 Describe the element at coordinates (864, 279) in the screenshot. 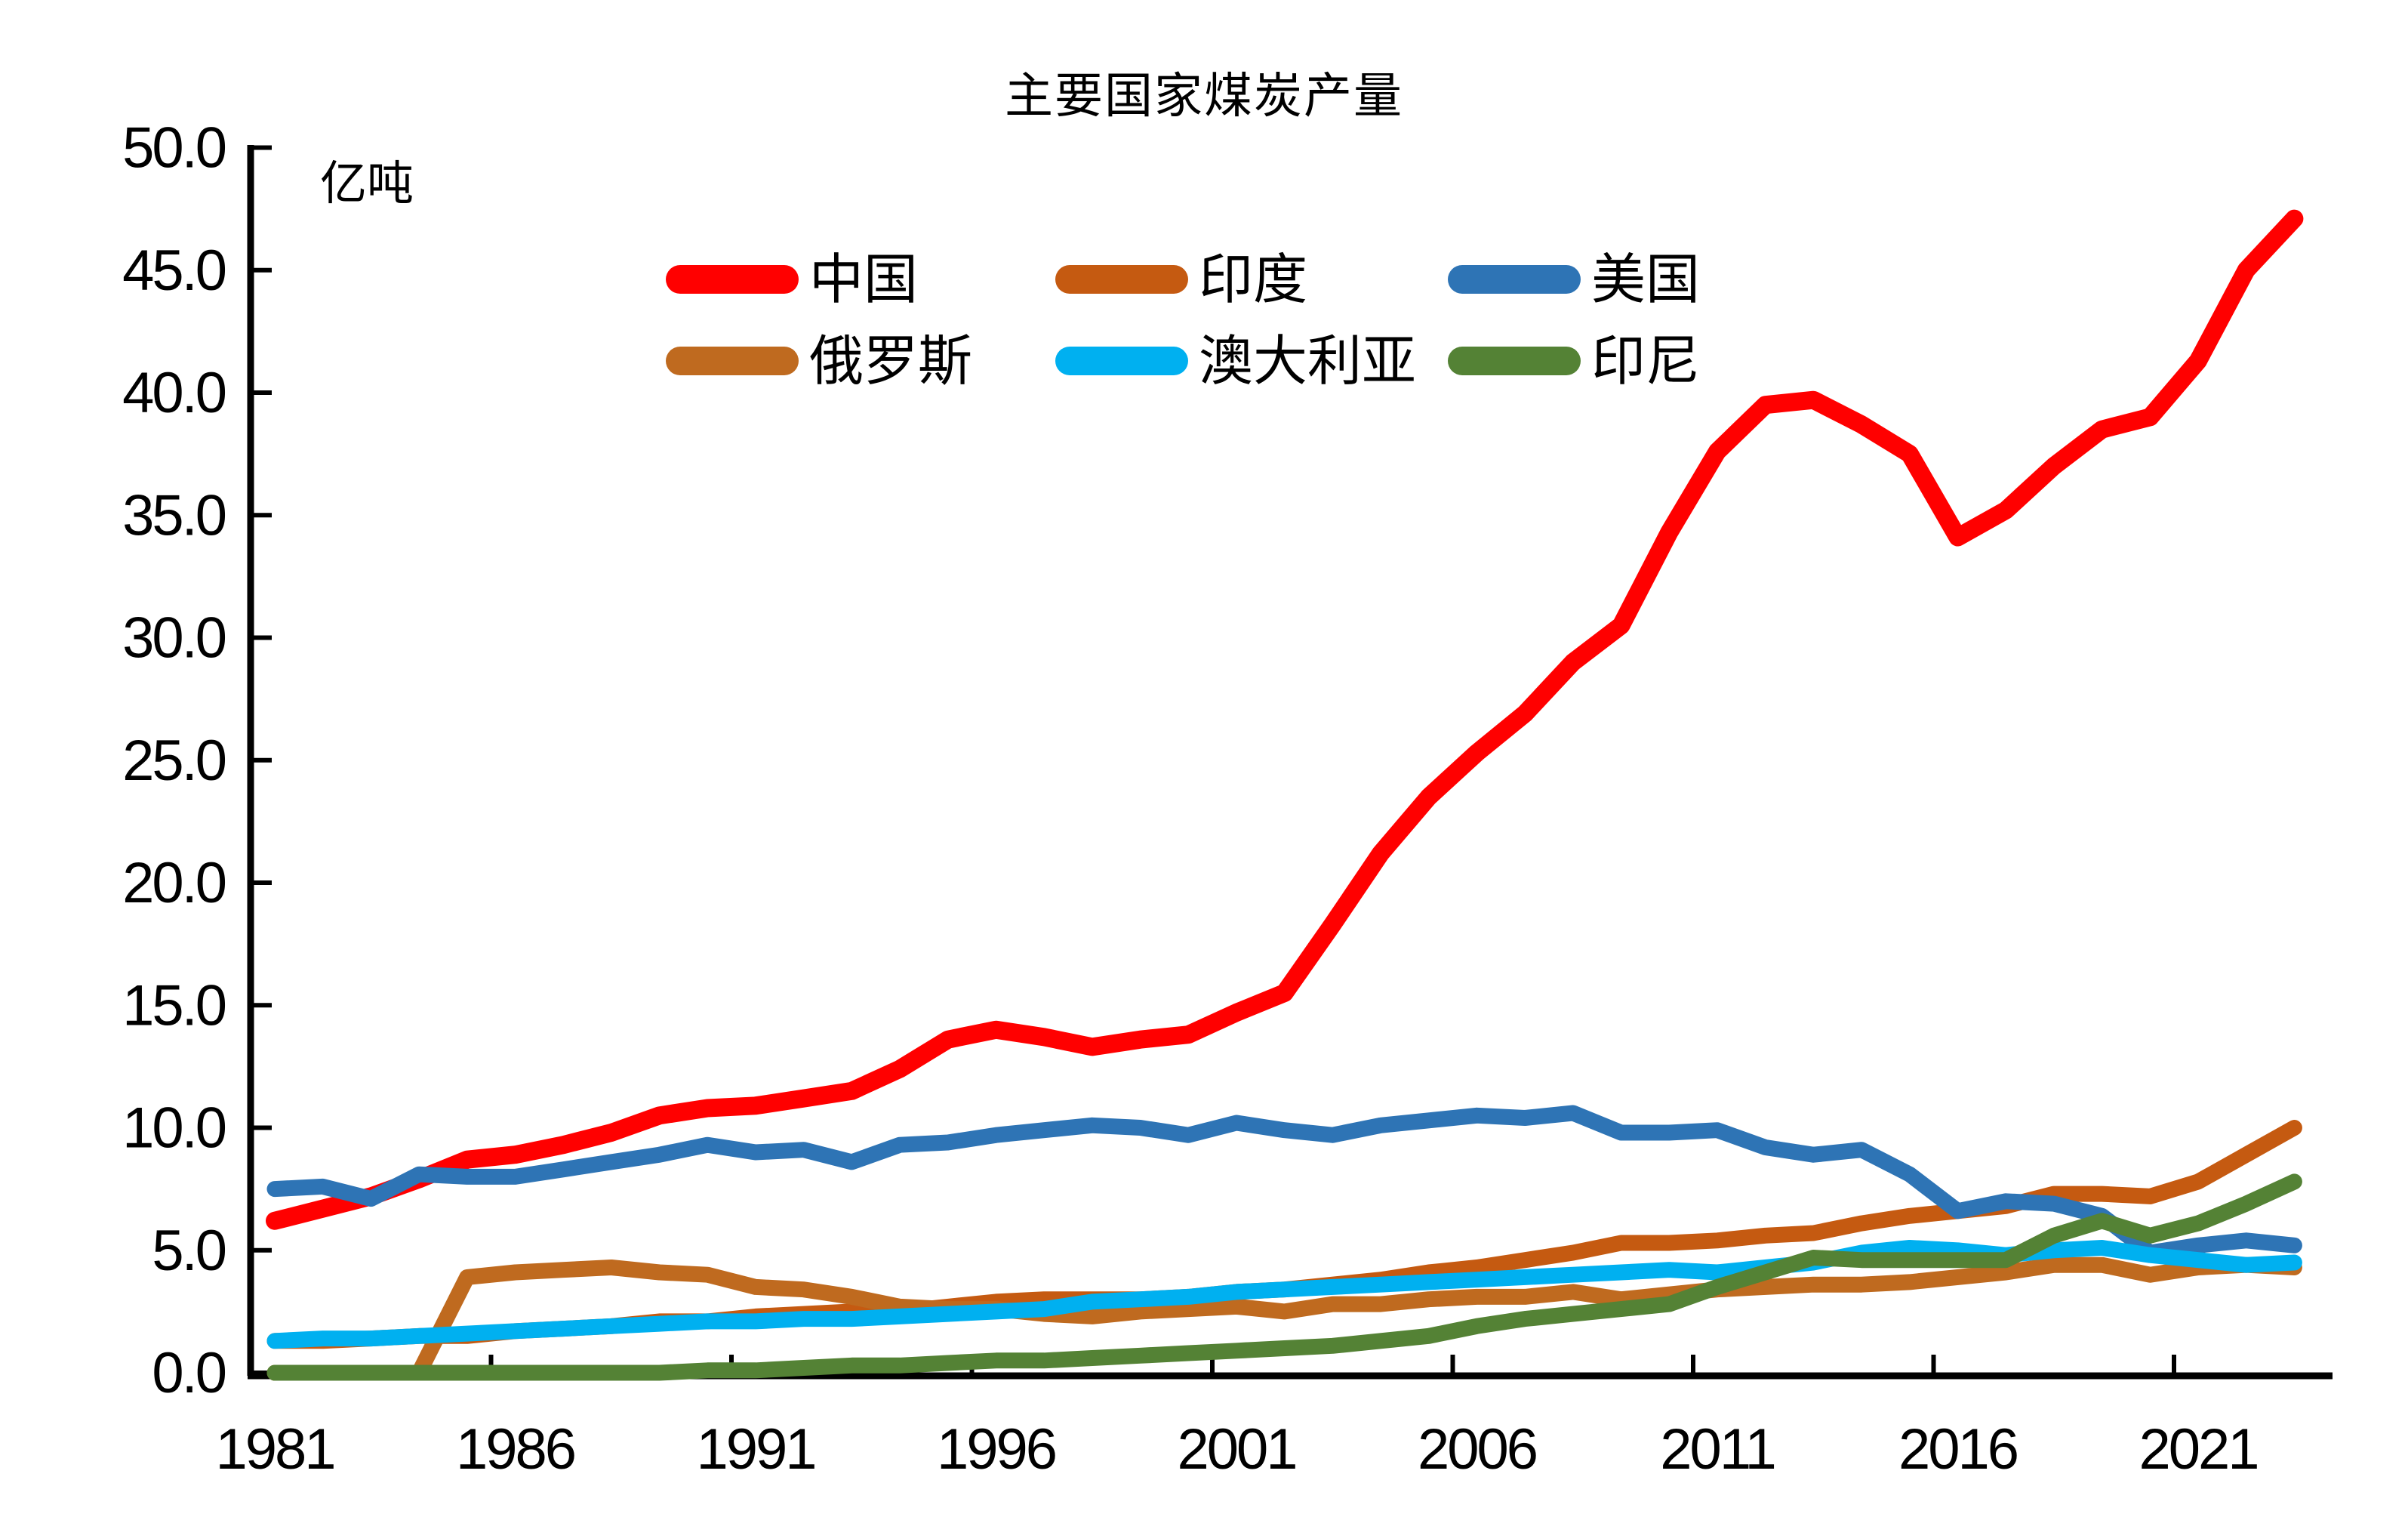

I see `legend-label-china: 中国` at that location.